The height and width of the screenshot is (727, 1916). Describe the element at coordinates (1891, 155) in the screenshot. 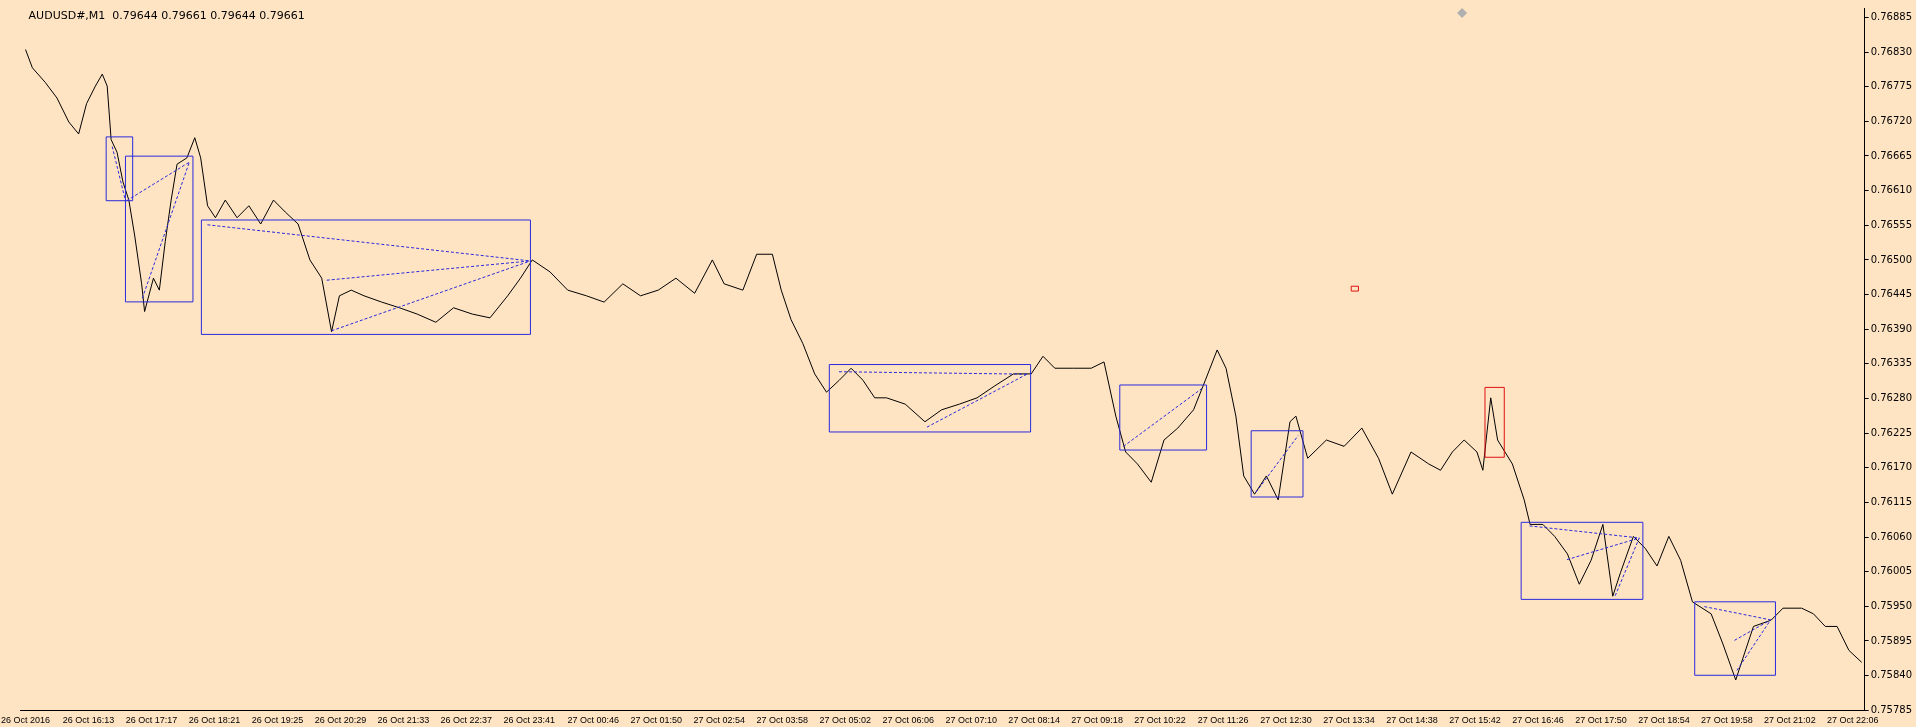

I see `y-tick-label: 0.76665` at that location.